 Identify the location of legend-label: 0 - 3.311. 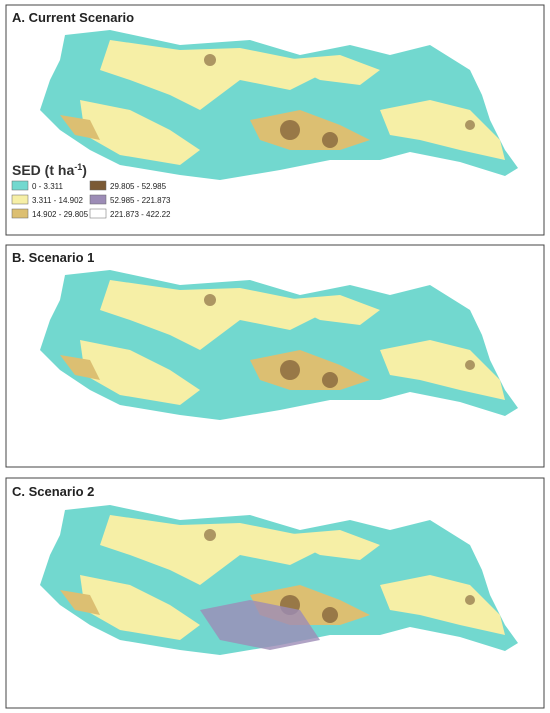
(48, 186).